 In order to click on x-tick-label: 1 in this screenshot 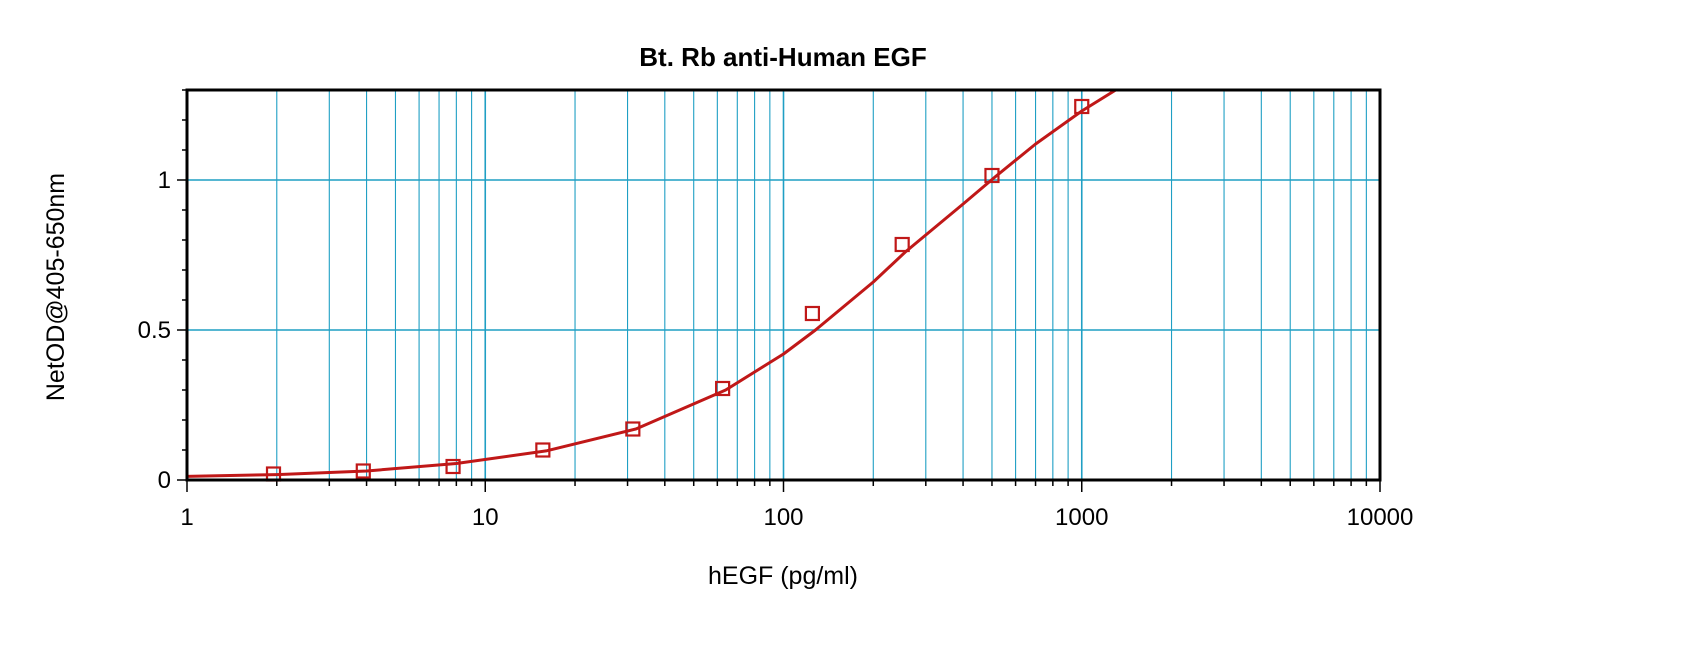, I will do `click(186, 517)`.